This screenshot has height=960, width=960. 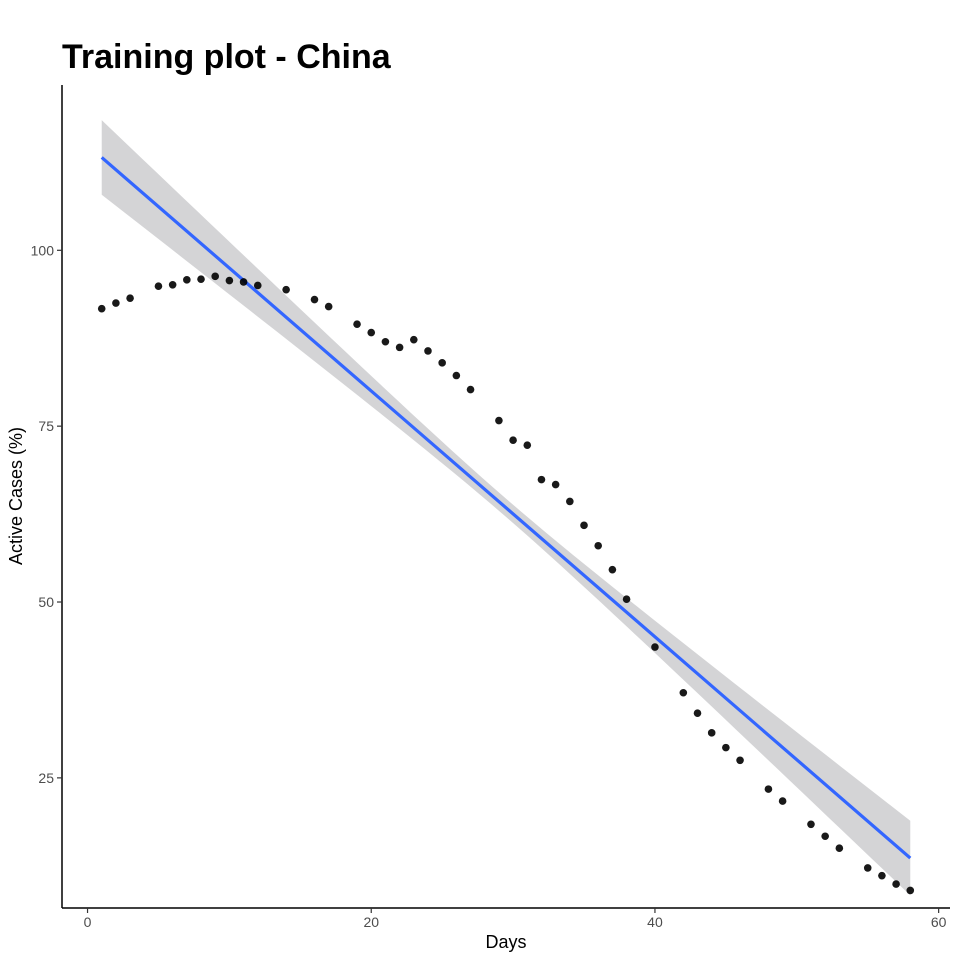 What do you see at coordinates (88, 922) in the screenshot?
I see `x-tick-label: 0` at bounding box center [88, 922].